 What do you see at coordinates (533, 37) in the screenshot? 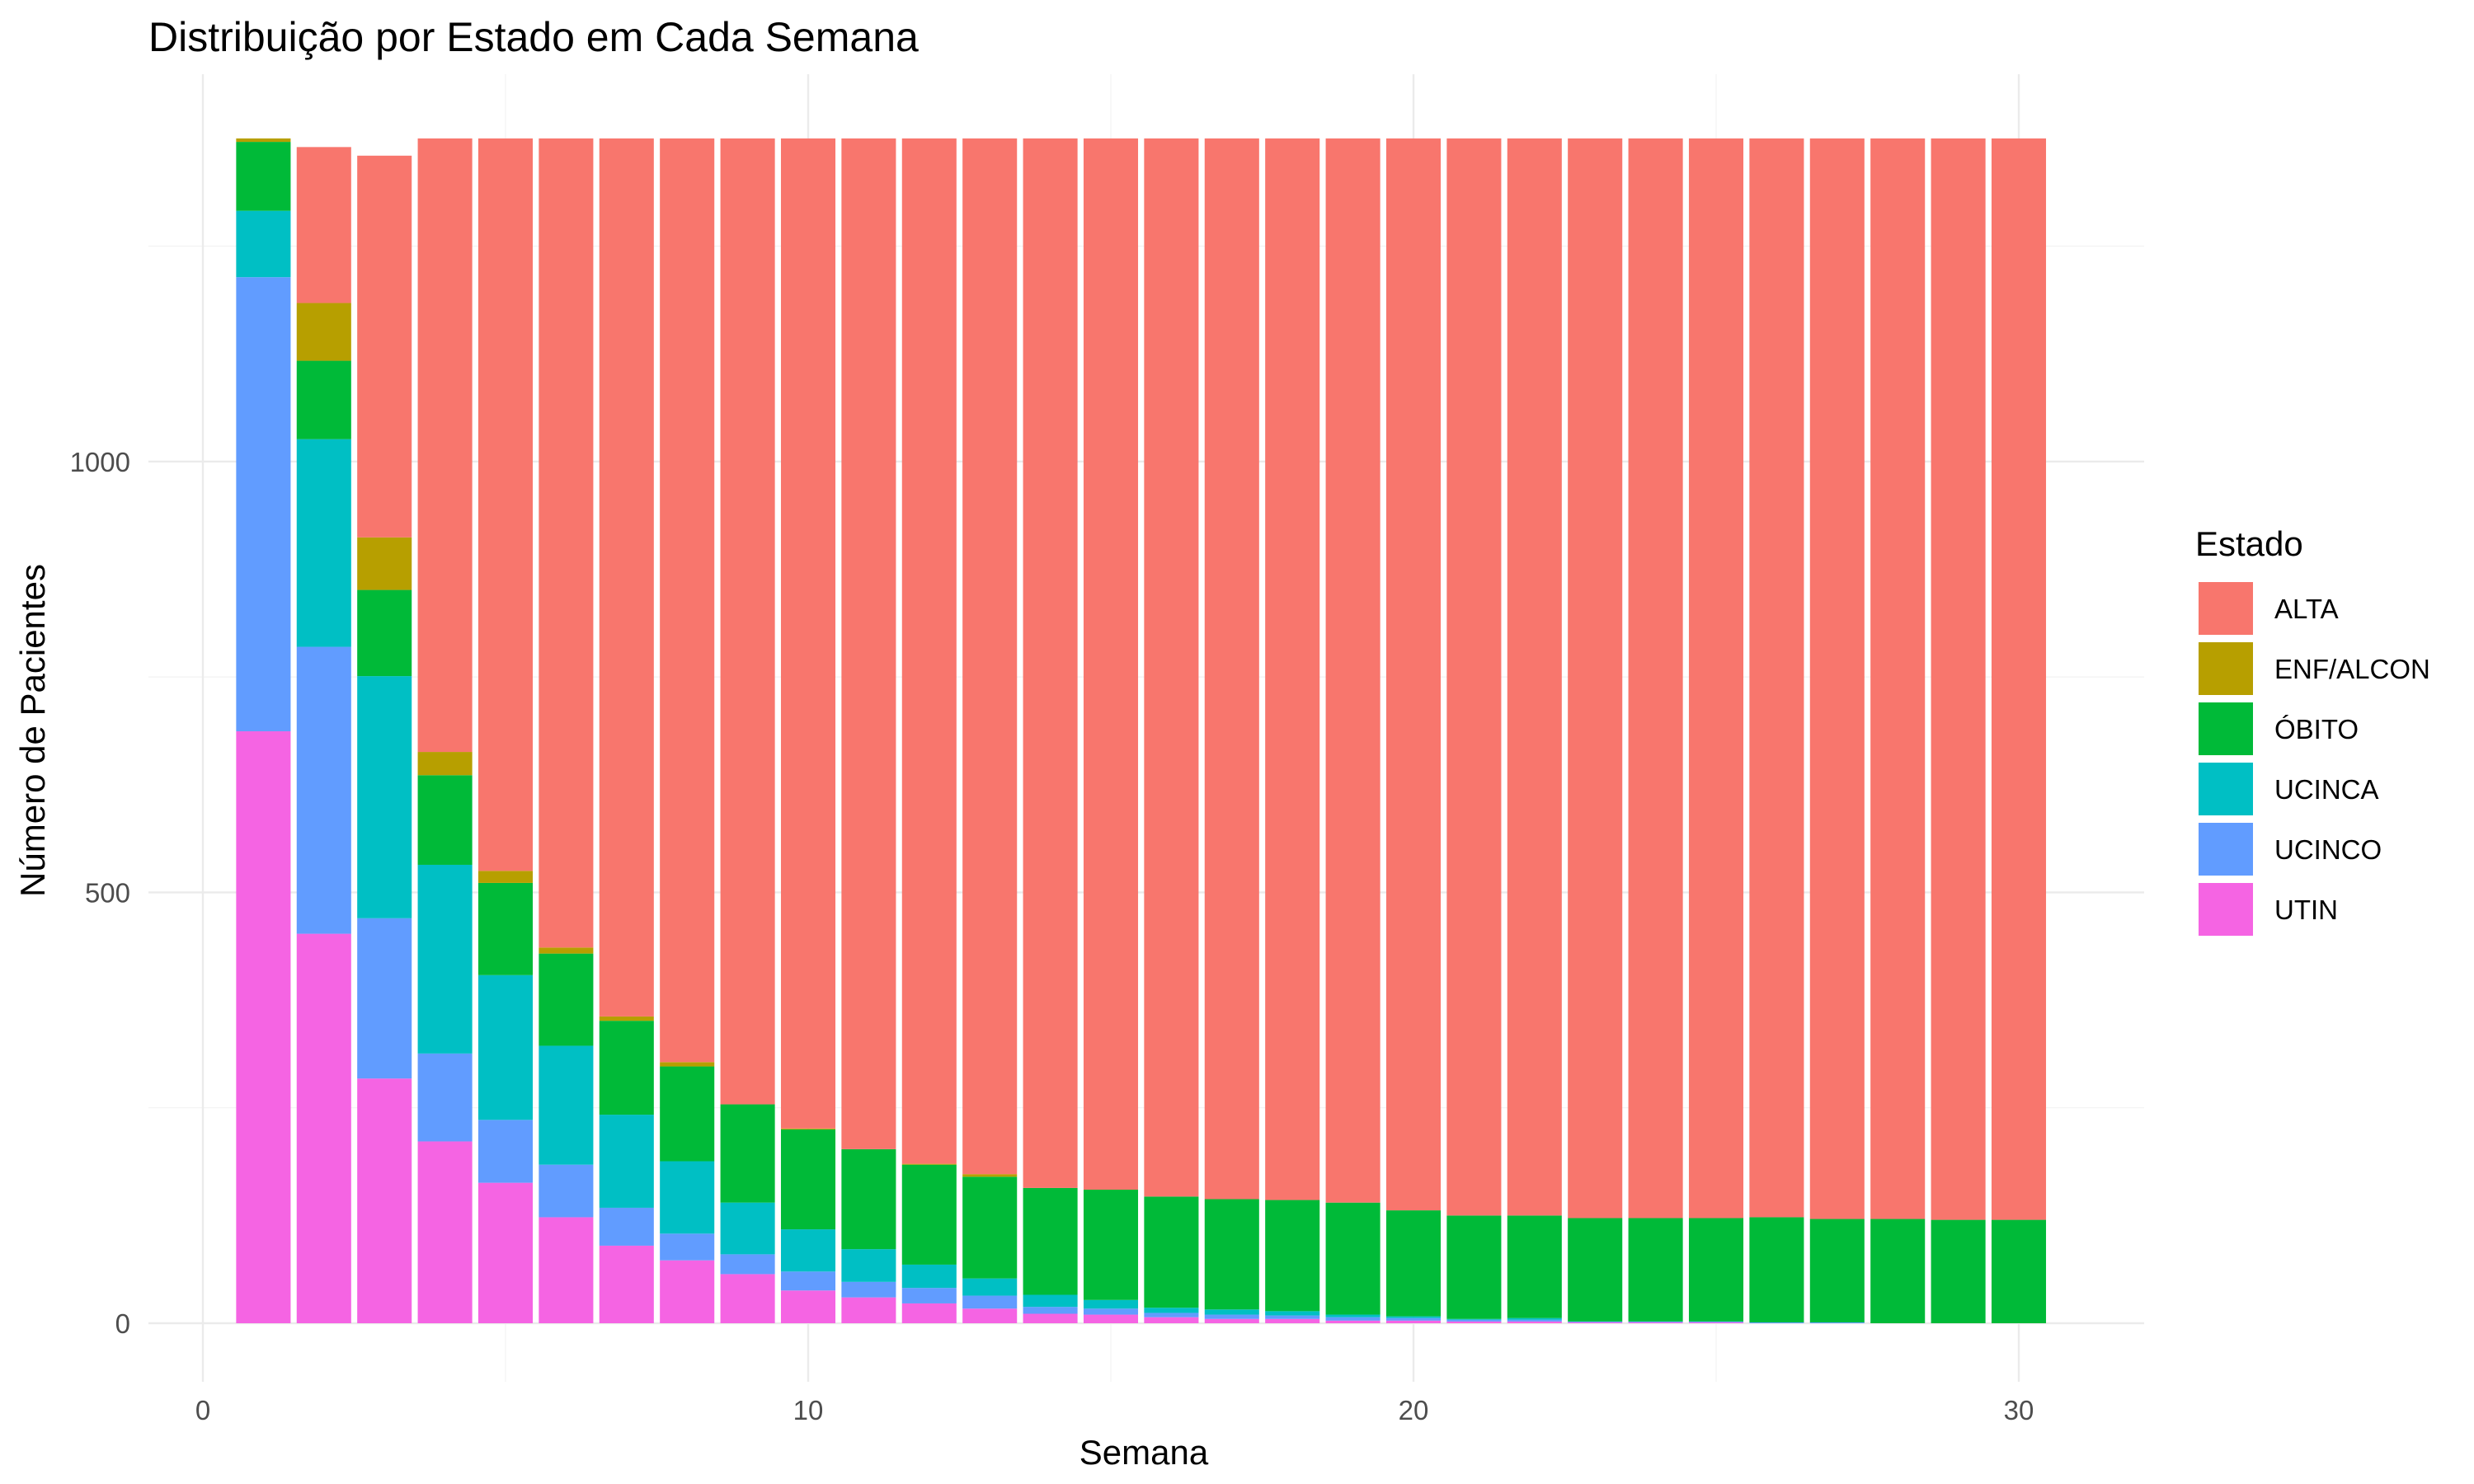
I see `chart-title: Distribuição por Estado em Cada Semana` at bounding box center [533, 37].